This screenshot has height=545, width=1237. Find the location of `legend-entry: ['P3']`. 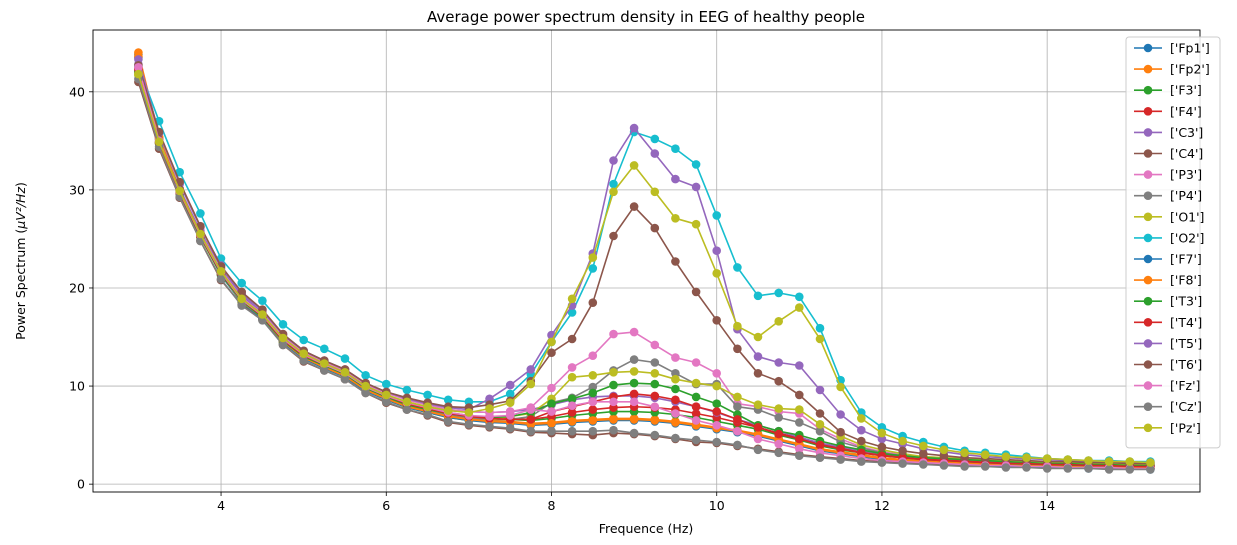

legend-entry: ['P3'] is located at coordinates (1168, 174).